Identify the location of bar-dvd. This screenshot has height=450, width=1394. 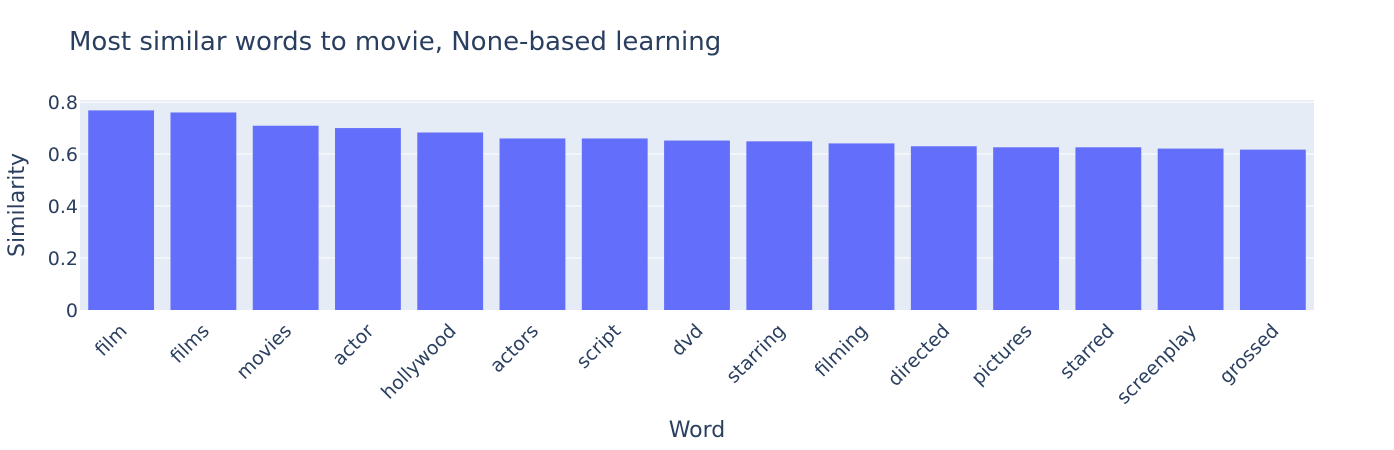
(697, 225).